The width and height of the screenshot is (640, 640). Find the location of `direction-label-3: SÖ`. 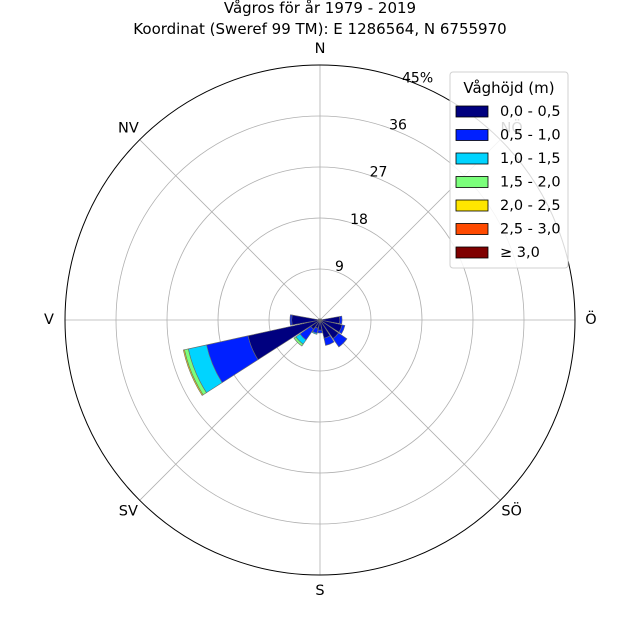

direction-label-3: SÖ is located at coordinates (511, 511).